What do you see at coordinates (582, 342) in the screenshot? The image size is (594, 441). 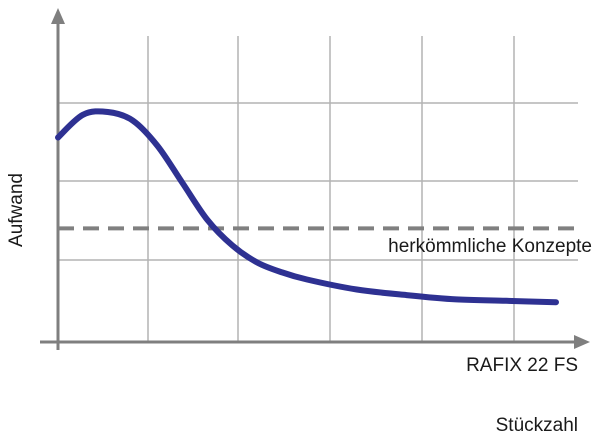 I see `x-axis-arrow-icon` at bounding box center [582, 342].